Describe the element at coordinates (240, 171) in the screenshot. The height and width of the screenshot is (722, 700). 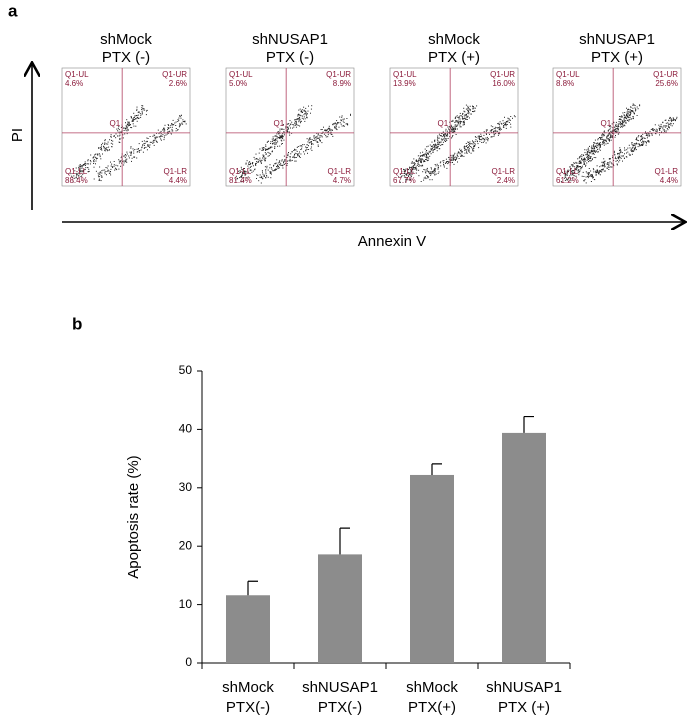
I see `quadrant-name: Q1-LL` at that location.